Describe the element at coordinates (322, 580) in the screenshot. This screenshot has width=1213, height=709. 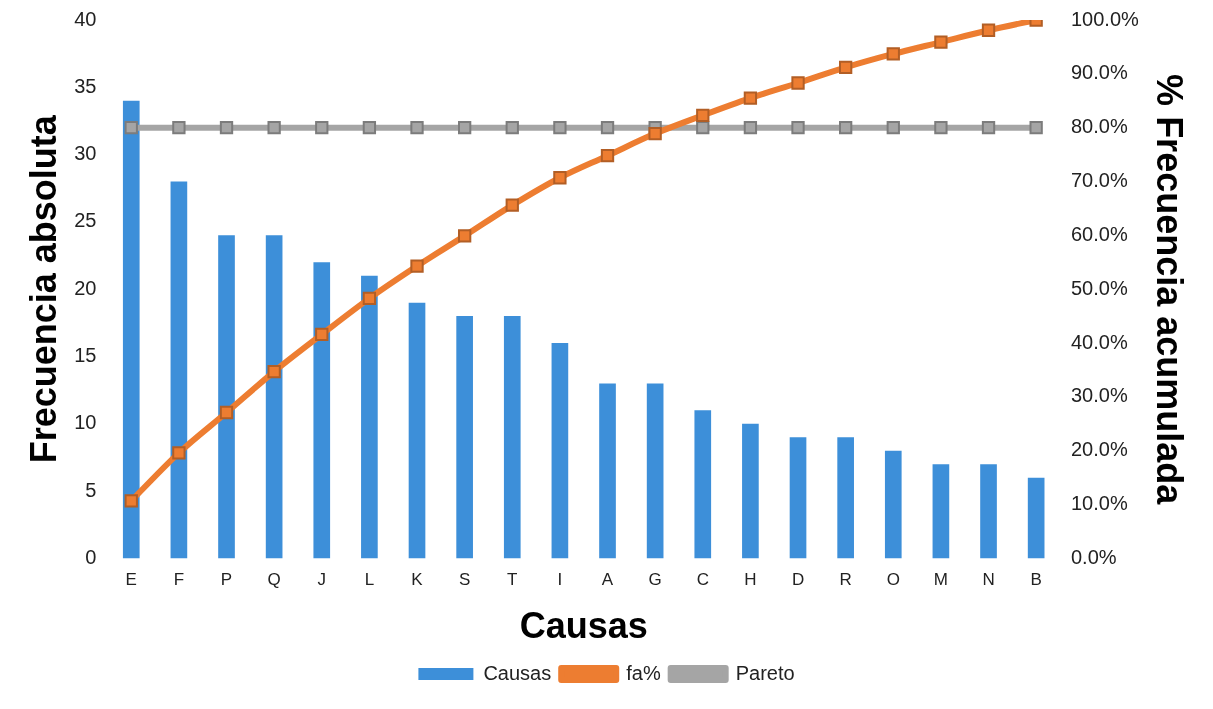
I see `x-tick-label: J` at that location.